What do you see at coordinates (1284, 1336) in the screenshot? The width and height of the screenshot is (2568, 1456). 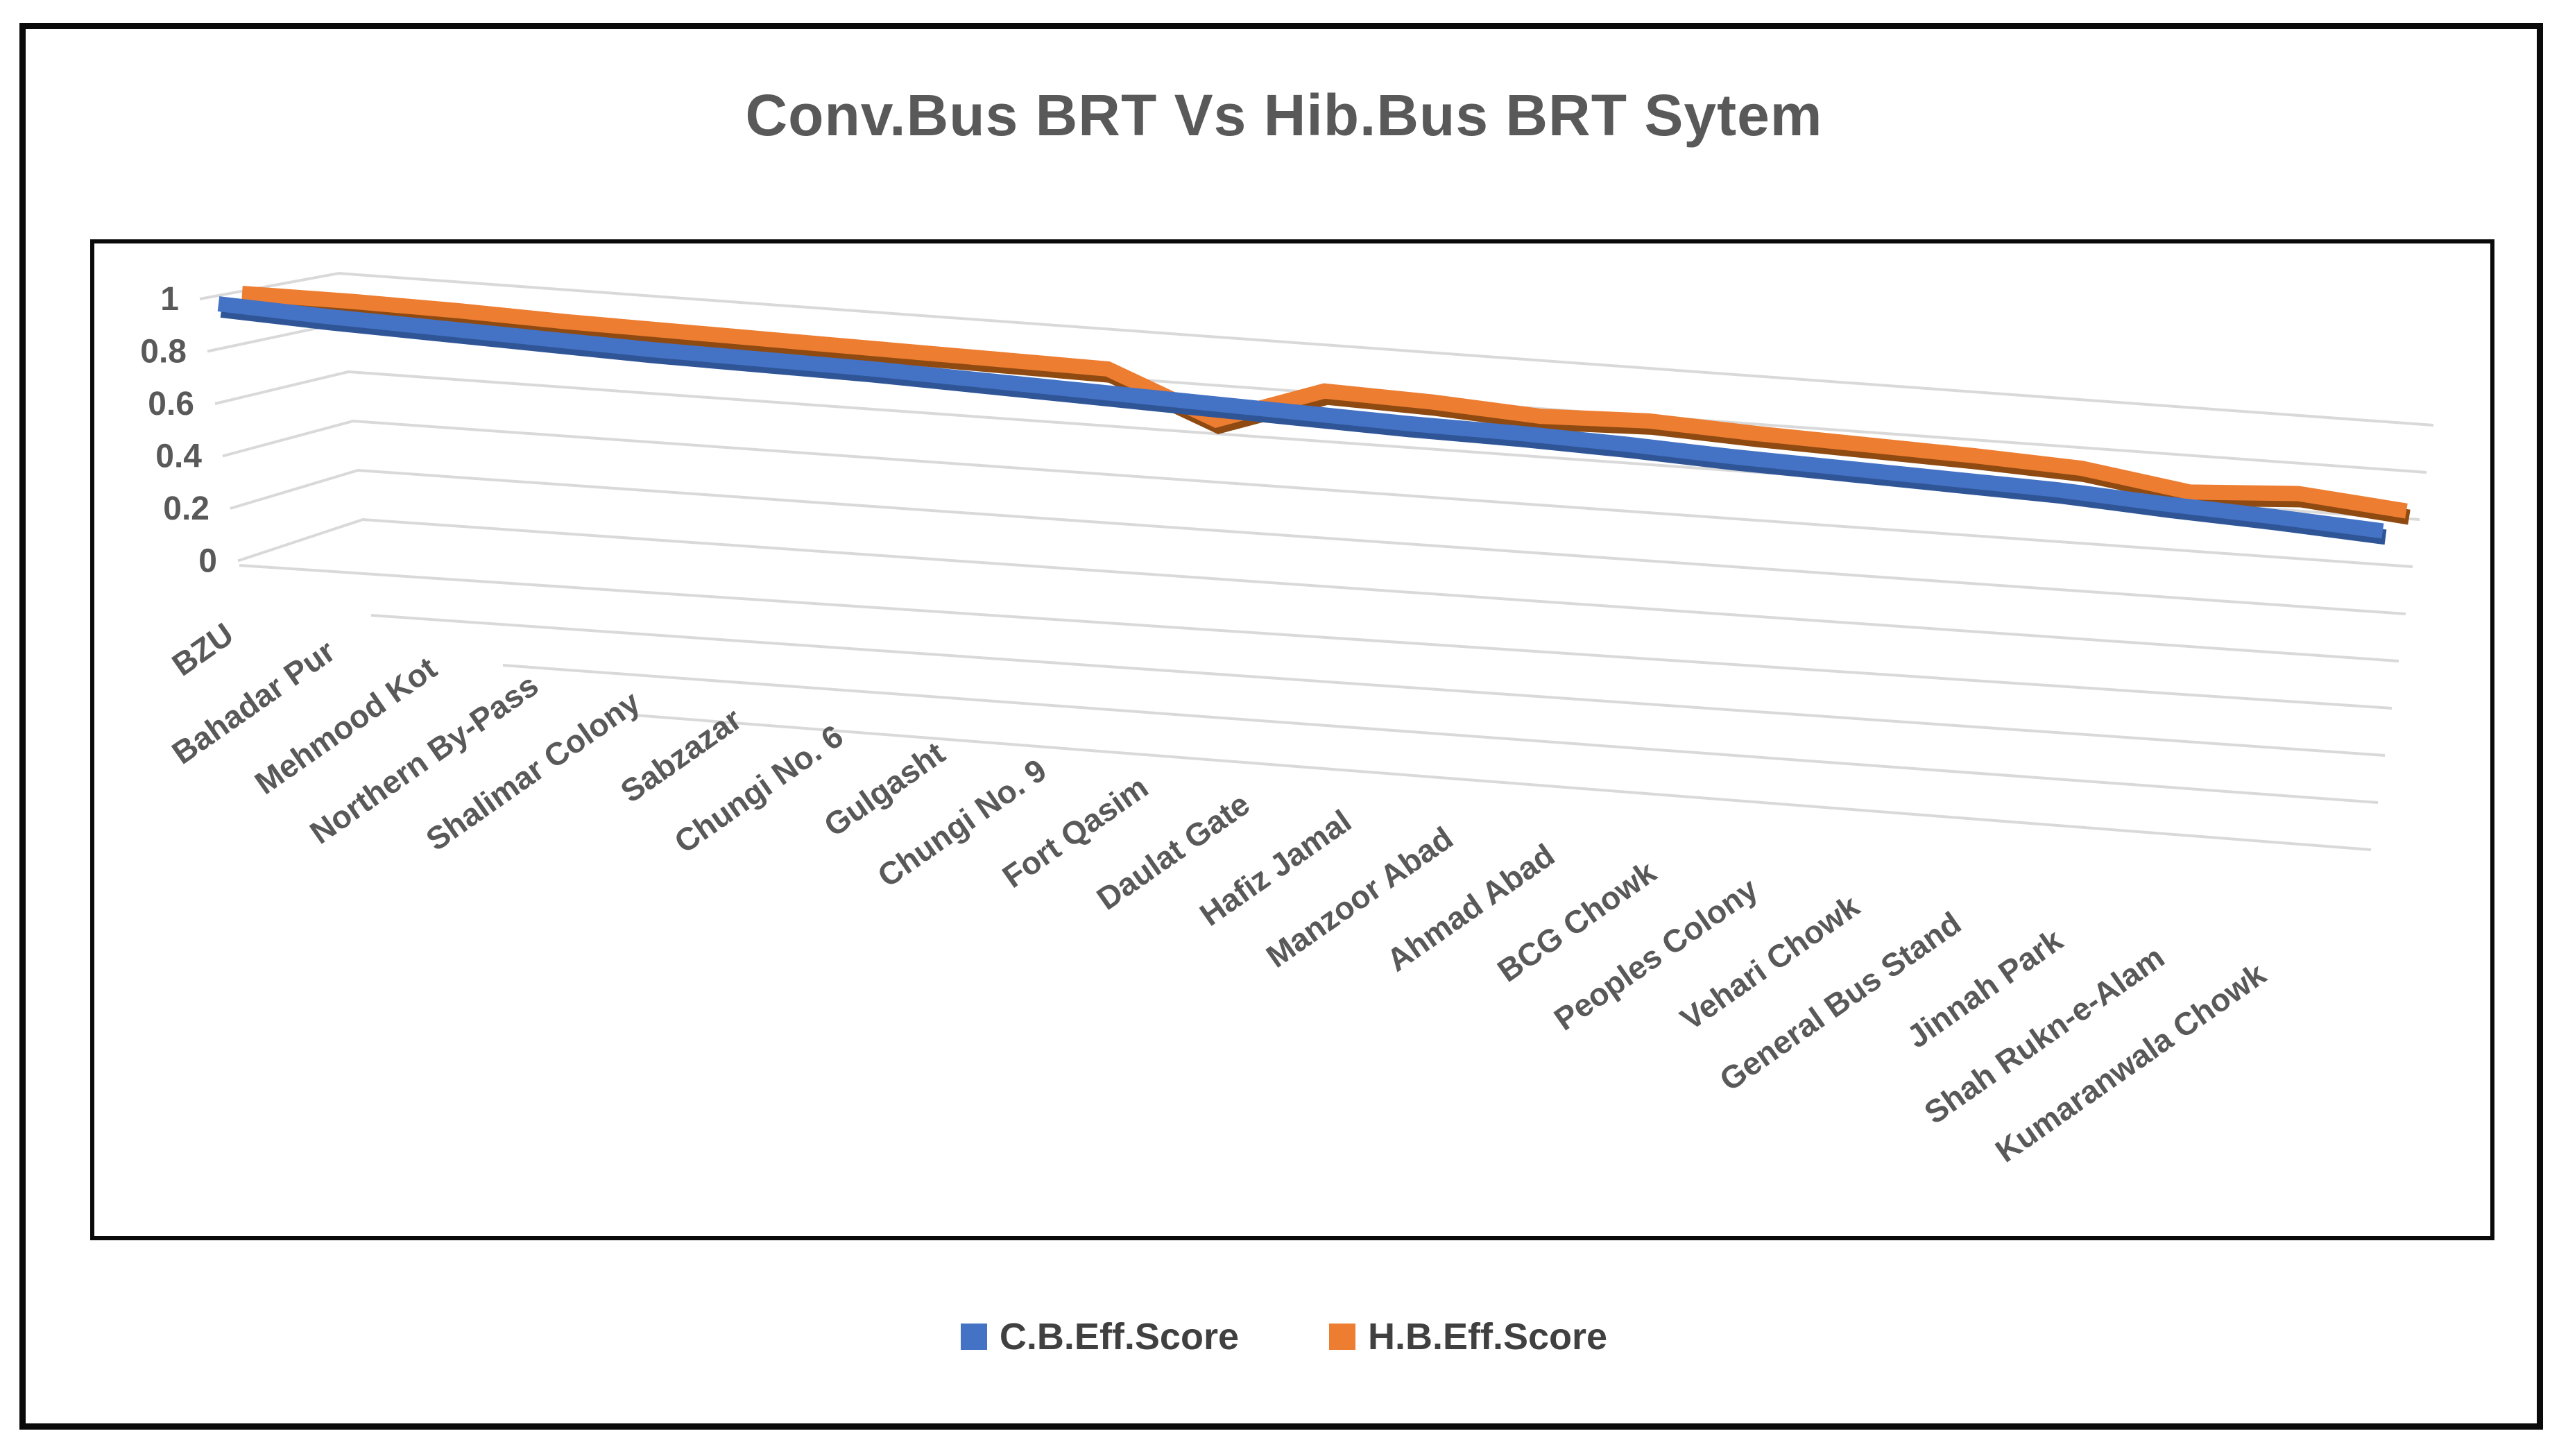 I see `legend: C.B.Eff.Score H.B.Eff.Score` at bounding box center [1284, 1336].